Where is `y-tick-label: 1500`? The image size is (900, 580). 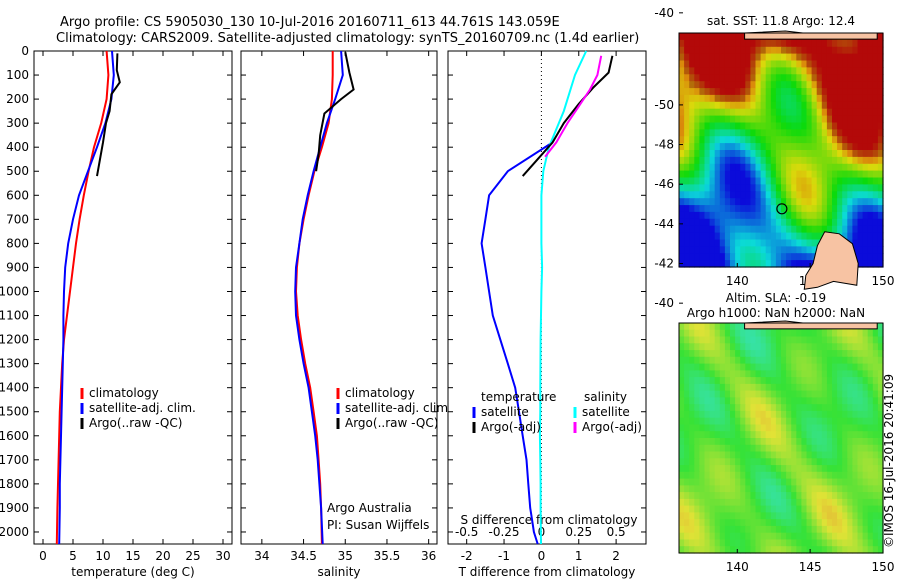 y-tick-label: 1500 is located at coordinates (14, 412).